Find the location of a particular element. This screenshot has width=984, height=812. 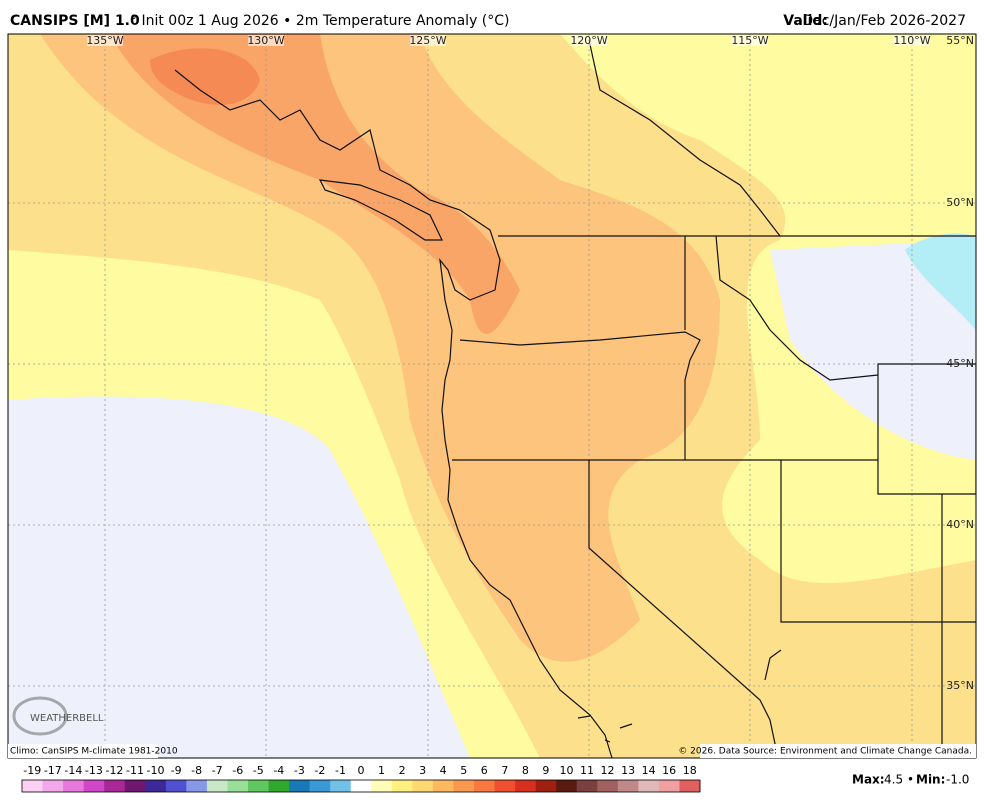

climo-note: Climo: CanSIPS M-climate 1981-2010 is located at coordinates (94, 752).